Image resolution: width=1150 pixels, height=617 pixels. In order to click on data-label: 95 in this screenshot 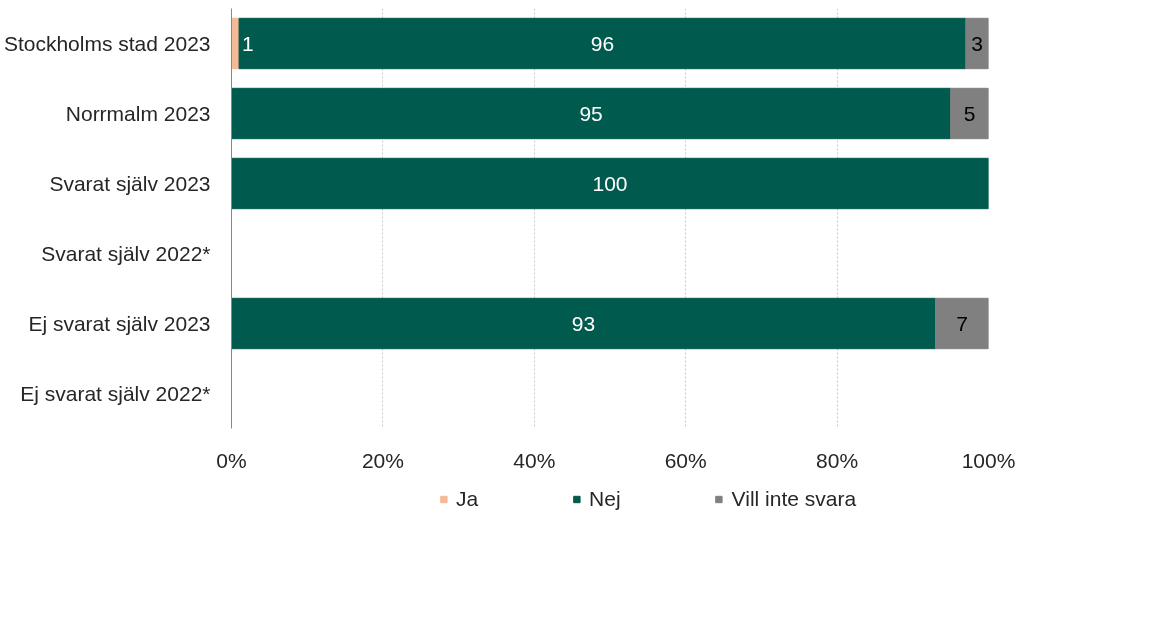, I will do `click(591, 113)`.